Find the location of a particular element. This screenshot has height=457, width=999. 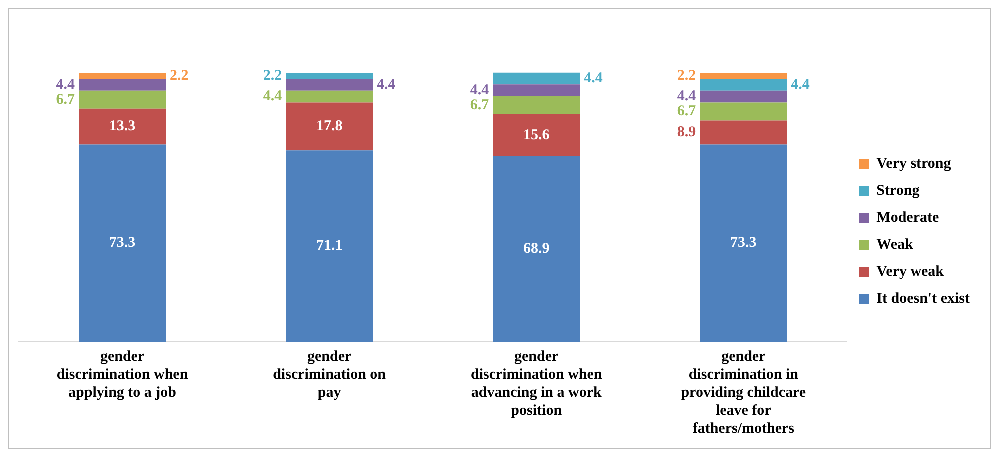

x-tick-label: gender discrimination on pay is located at coordinates (330, 374).